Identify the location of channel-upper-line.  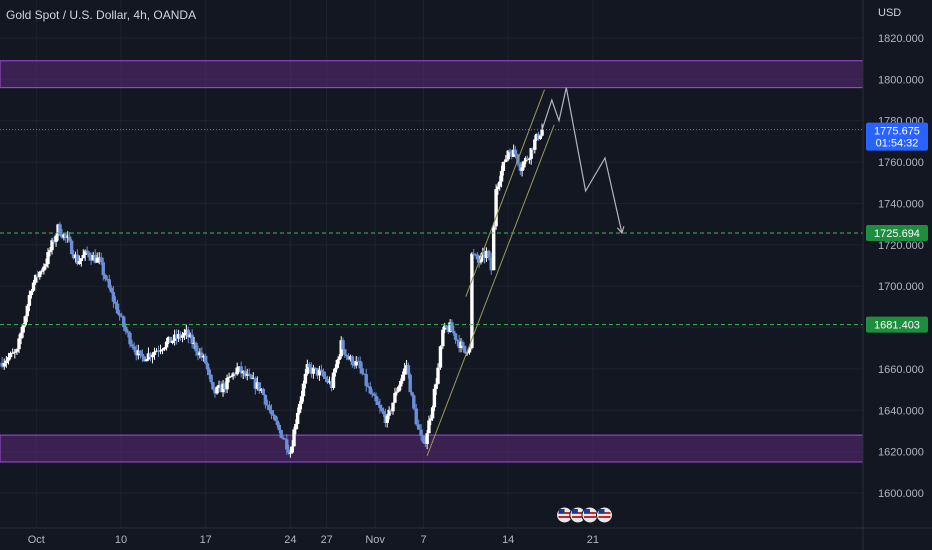
(505, 193).